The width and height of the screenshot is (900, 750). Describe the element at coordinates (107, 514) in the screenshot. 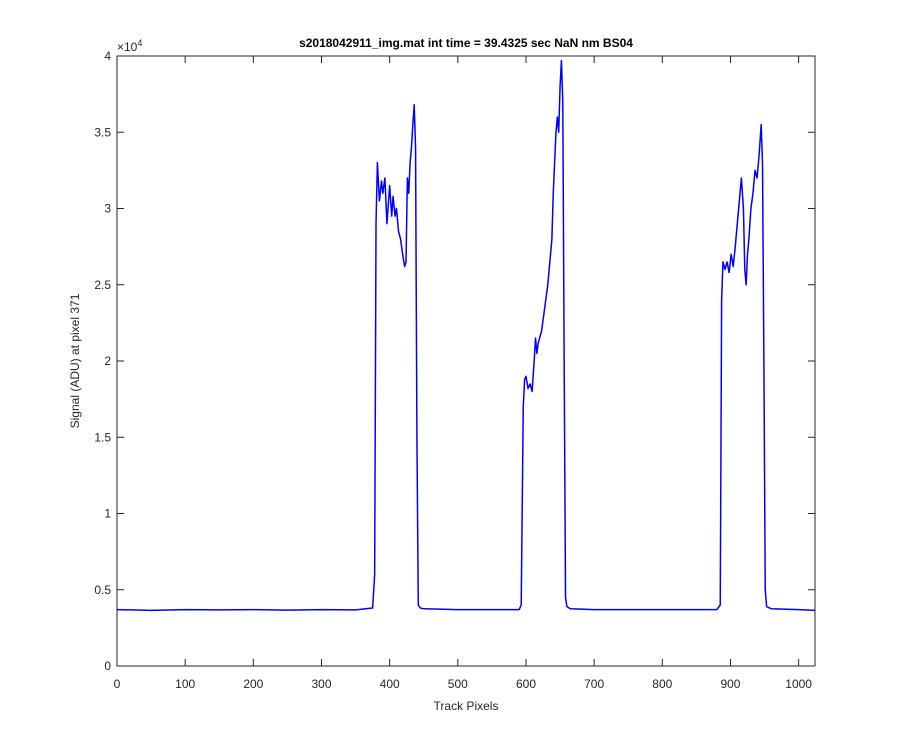

I see `y-tick-label: 1` at that location.